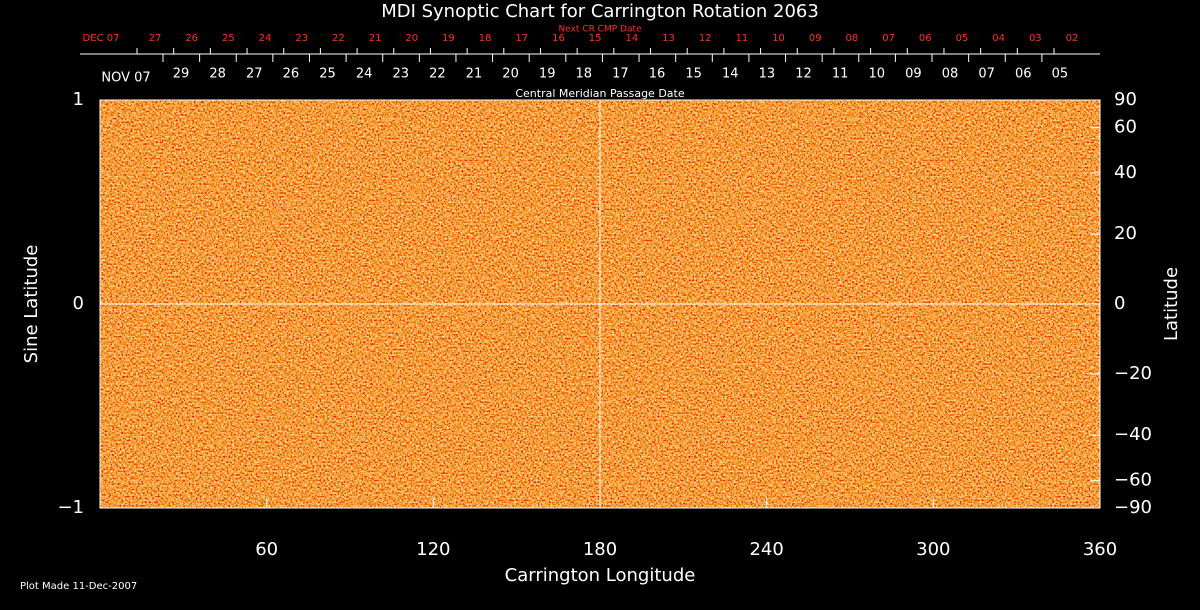 The image size is (1200, 610). What do you see at coordinates (742, 38) in the screenshot?
I see `next-date: 11` at bounding box center [742, 38].